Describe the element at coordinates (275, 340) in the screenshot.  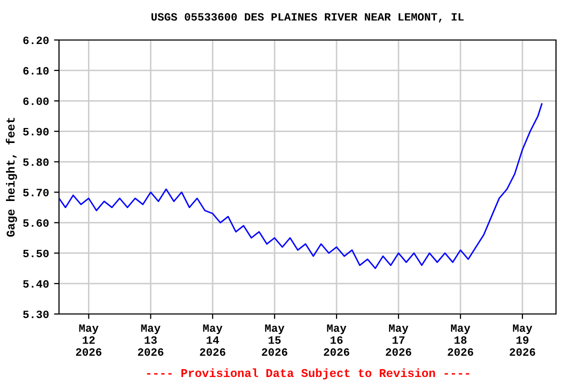
I see `x-tick-label: May 15 2026` at that location.